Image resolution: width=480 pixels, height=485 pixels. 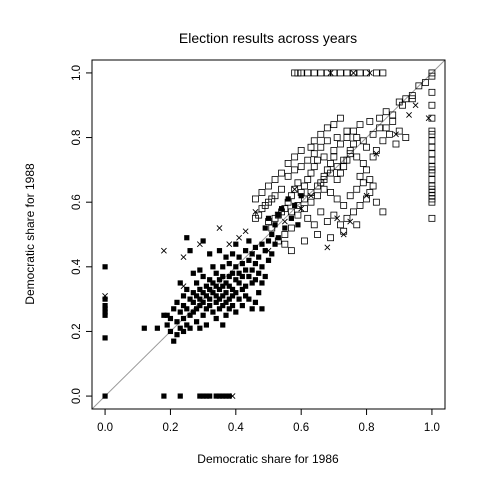 What do you see at coordinates (30, 234) in the screenshot?
I see `y-axis-label: Democratic share for 1988` at bounding box center [30, 234].